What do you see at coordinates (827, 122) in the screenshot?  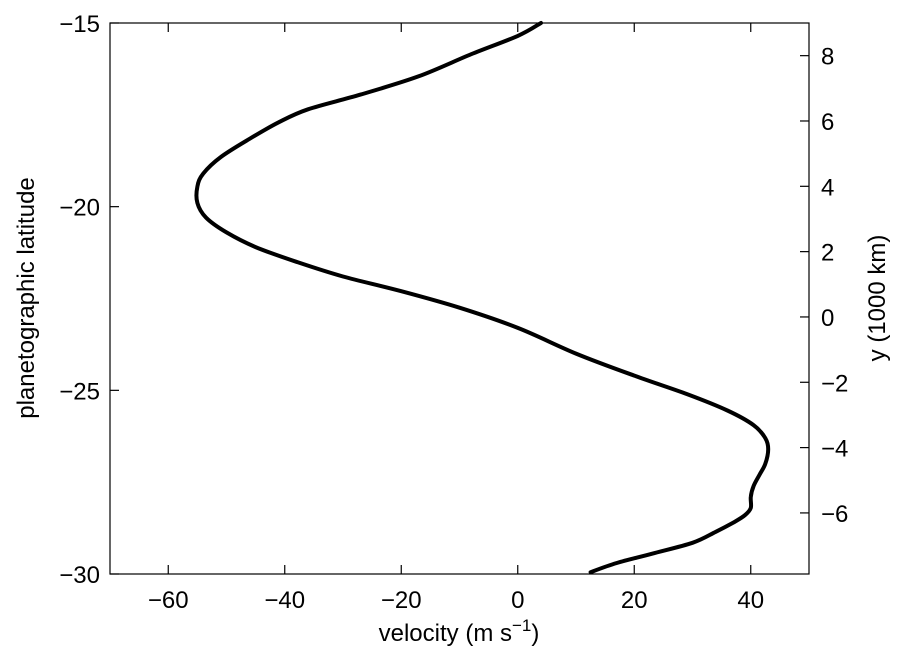 I see `y-right-tick-label: 6` at bounding box center [827, 122].